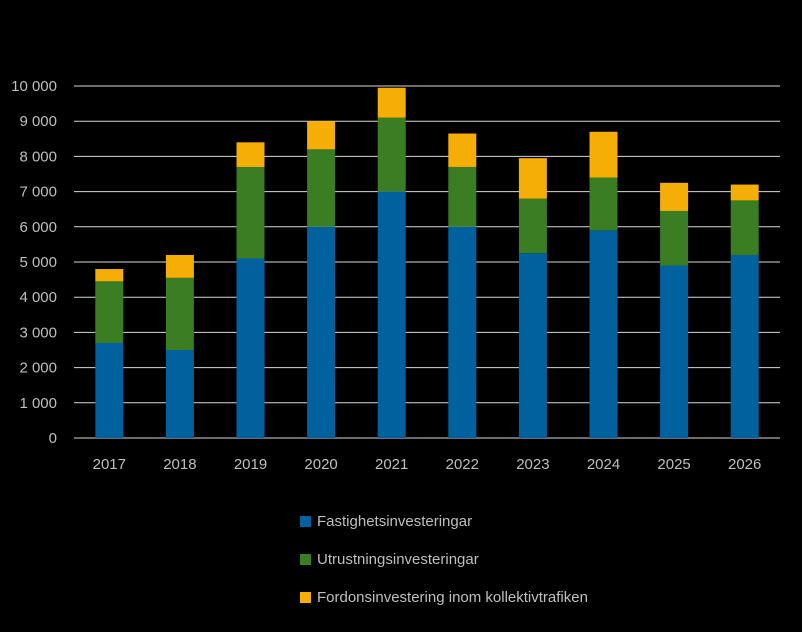 The image size is (802, 632). I want to click on y-tick-label-3000: 3 000, so click(38, 332).